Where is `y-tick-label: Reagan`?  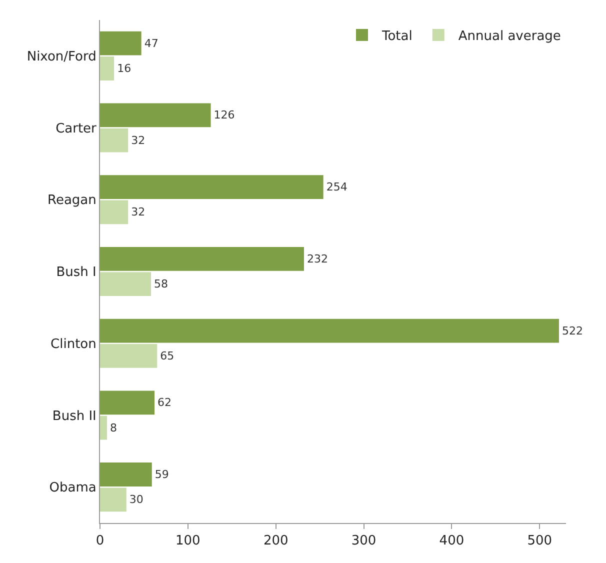 y-tick-label: Reagan is located at coordinates (72, 200).